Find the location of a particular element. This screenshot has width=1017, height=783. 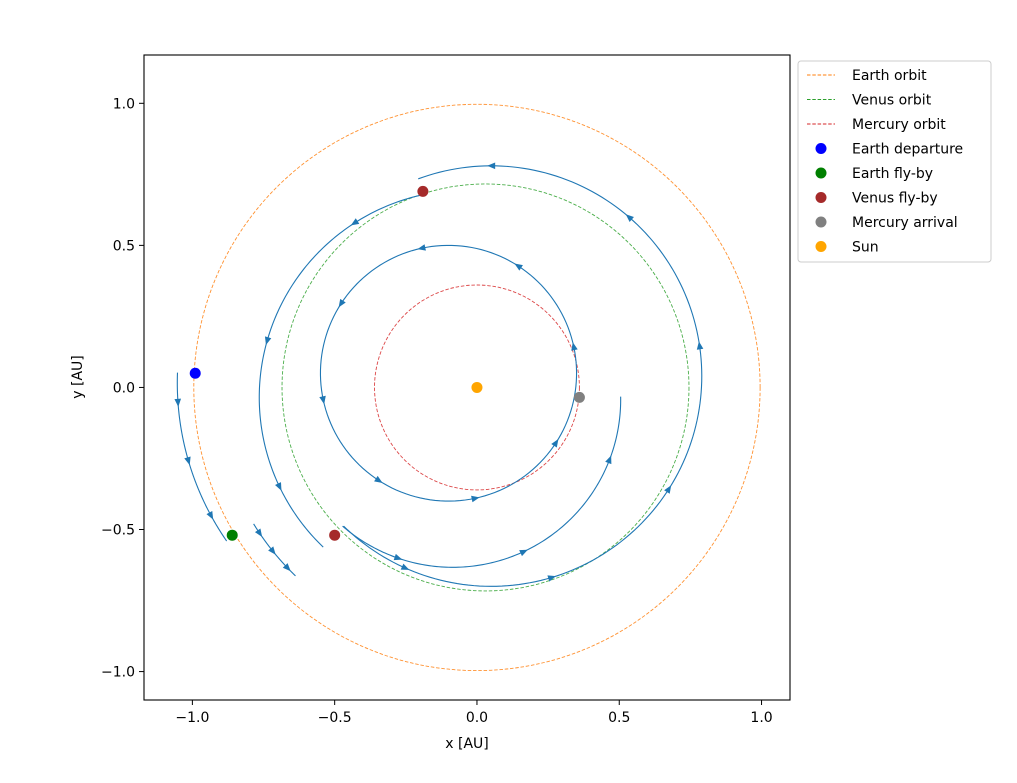

mercury-orbit-circle is located at coordinates (477, 387).